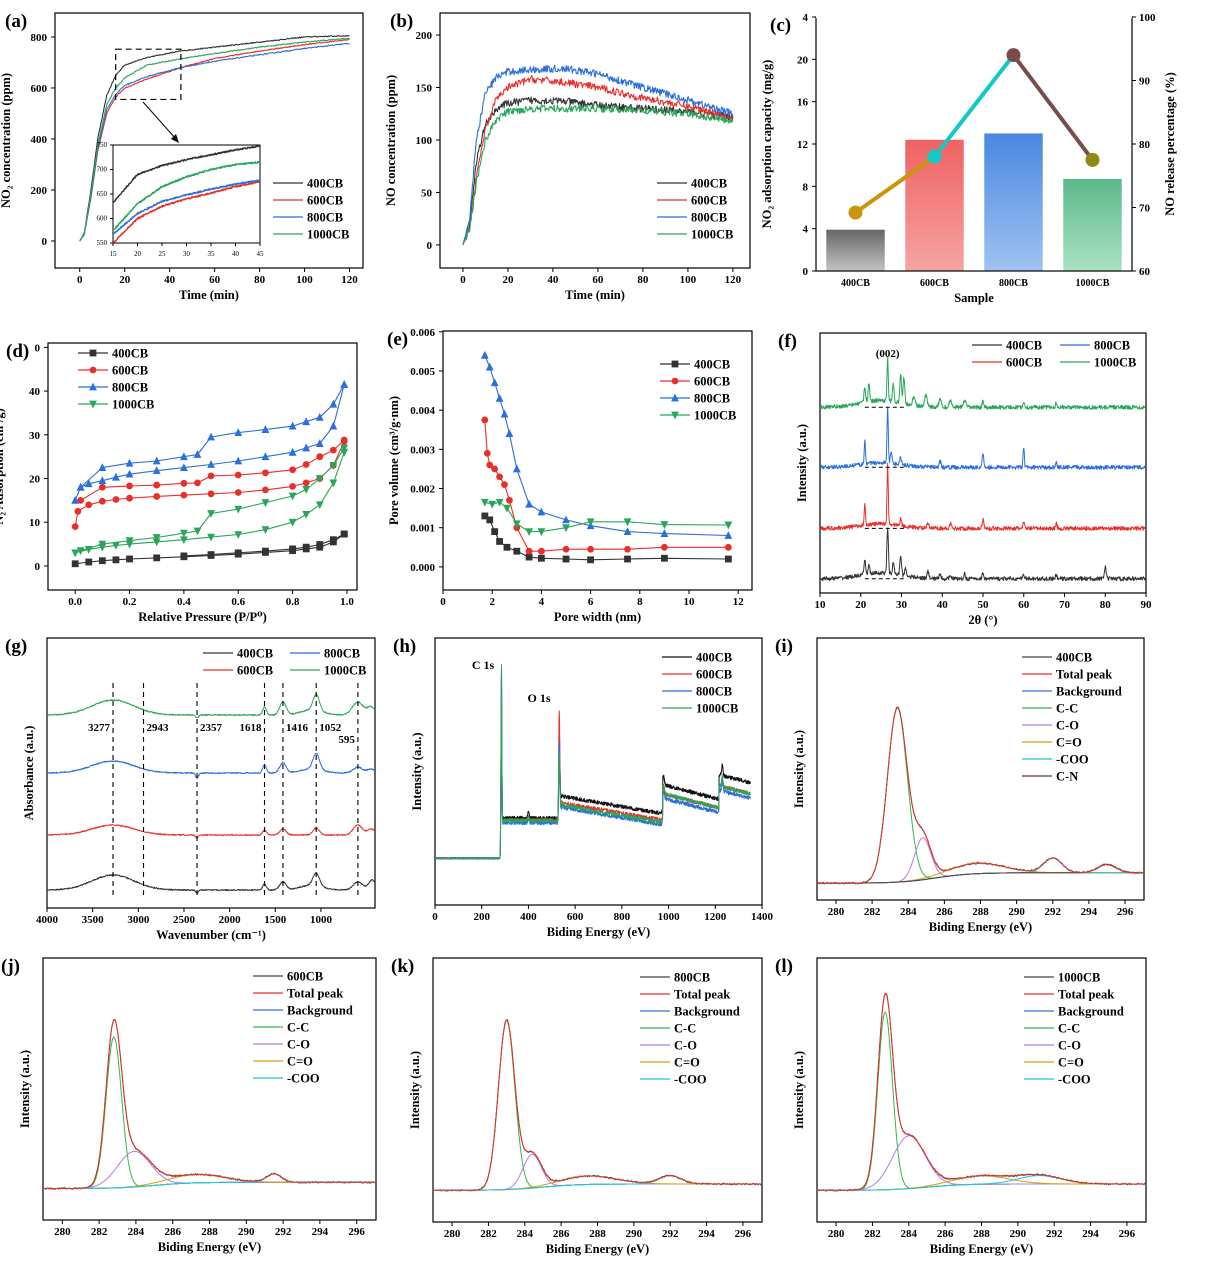 Image resolution: width=1214 pixels, height=1284 pixels. Describe the element at coordinates (1106, 605) in the screenshot. I see `x-tick-label: 80` at that location.